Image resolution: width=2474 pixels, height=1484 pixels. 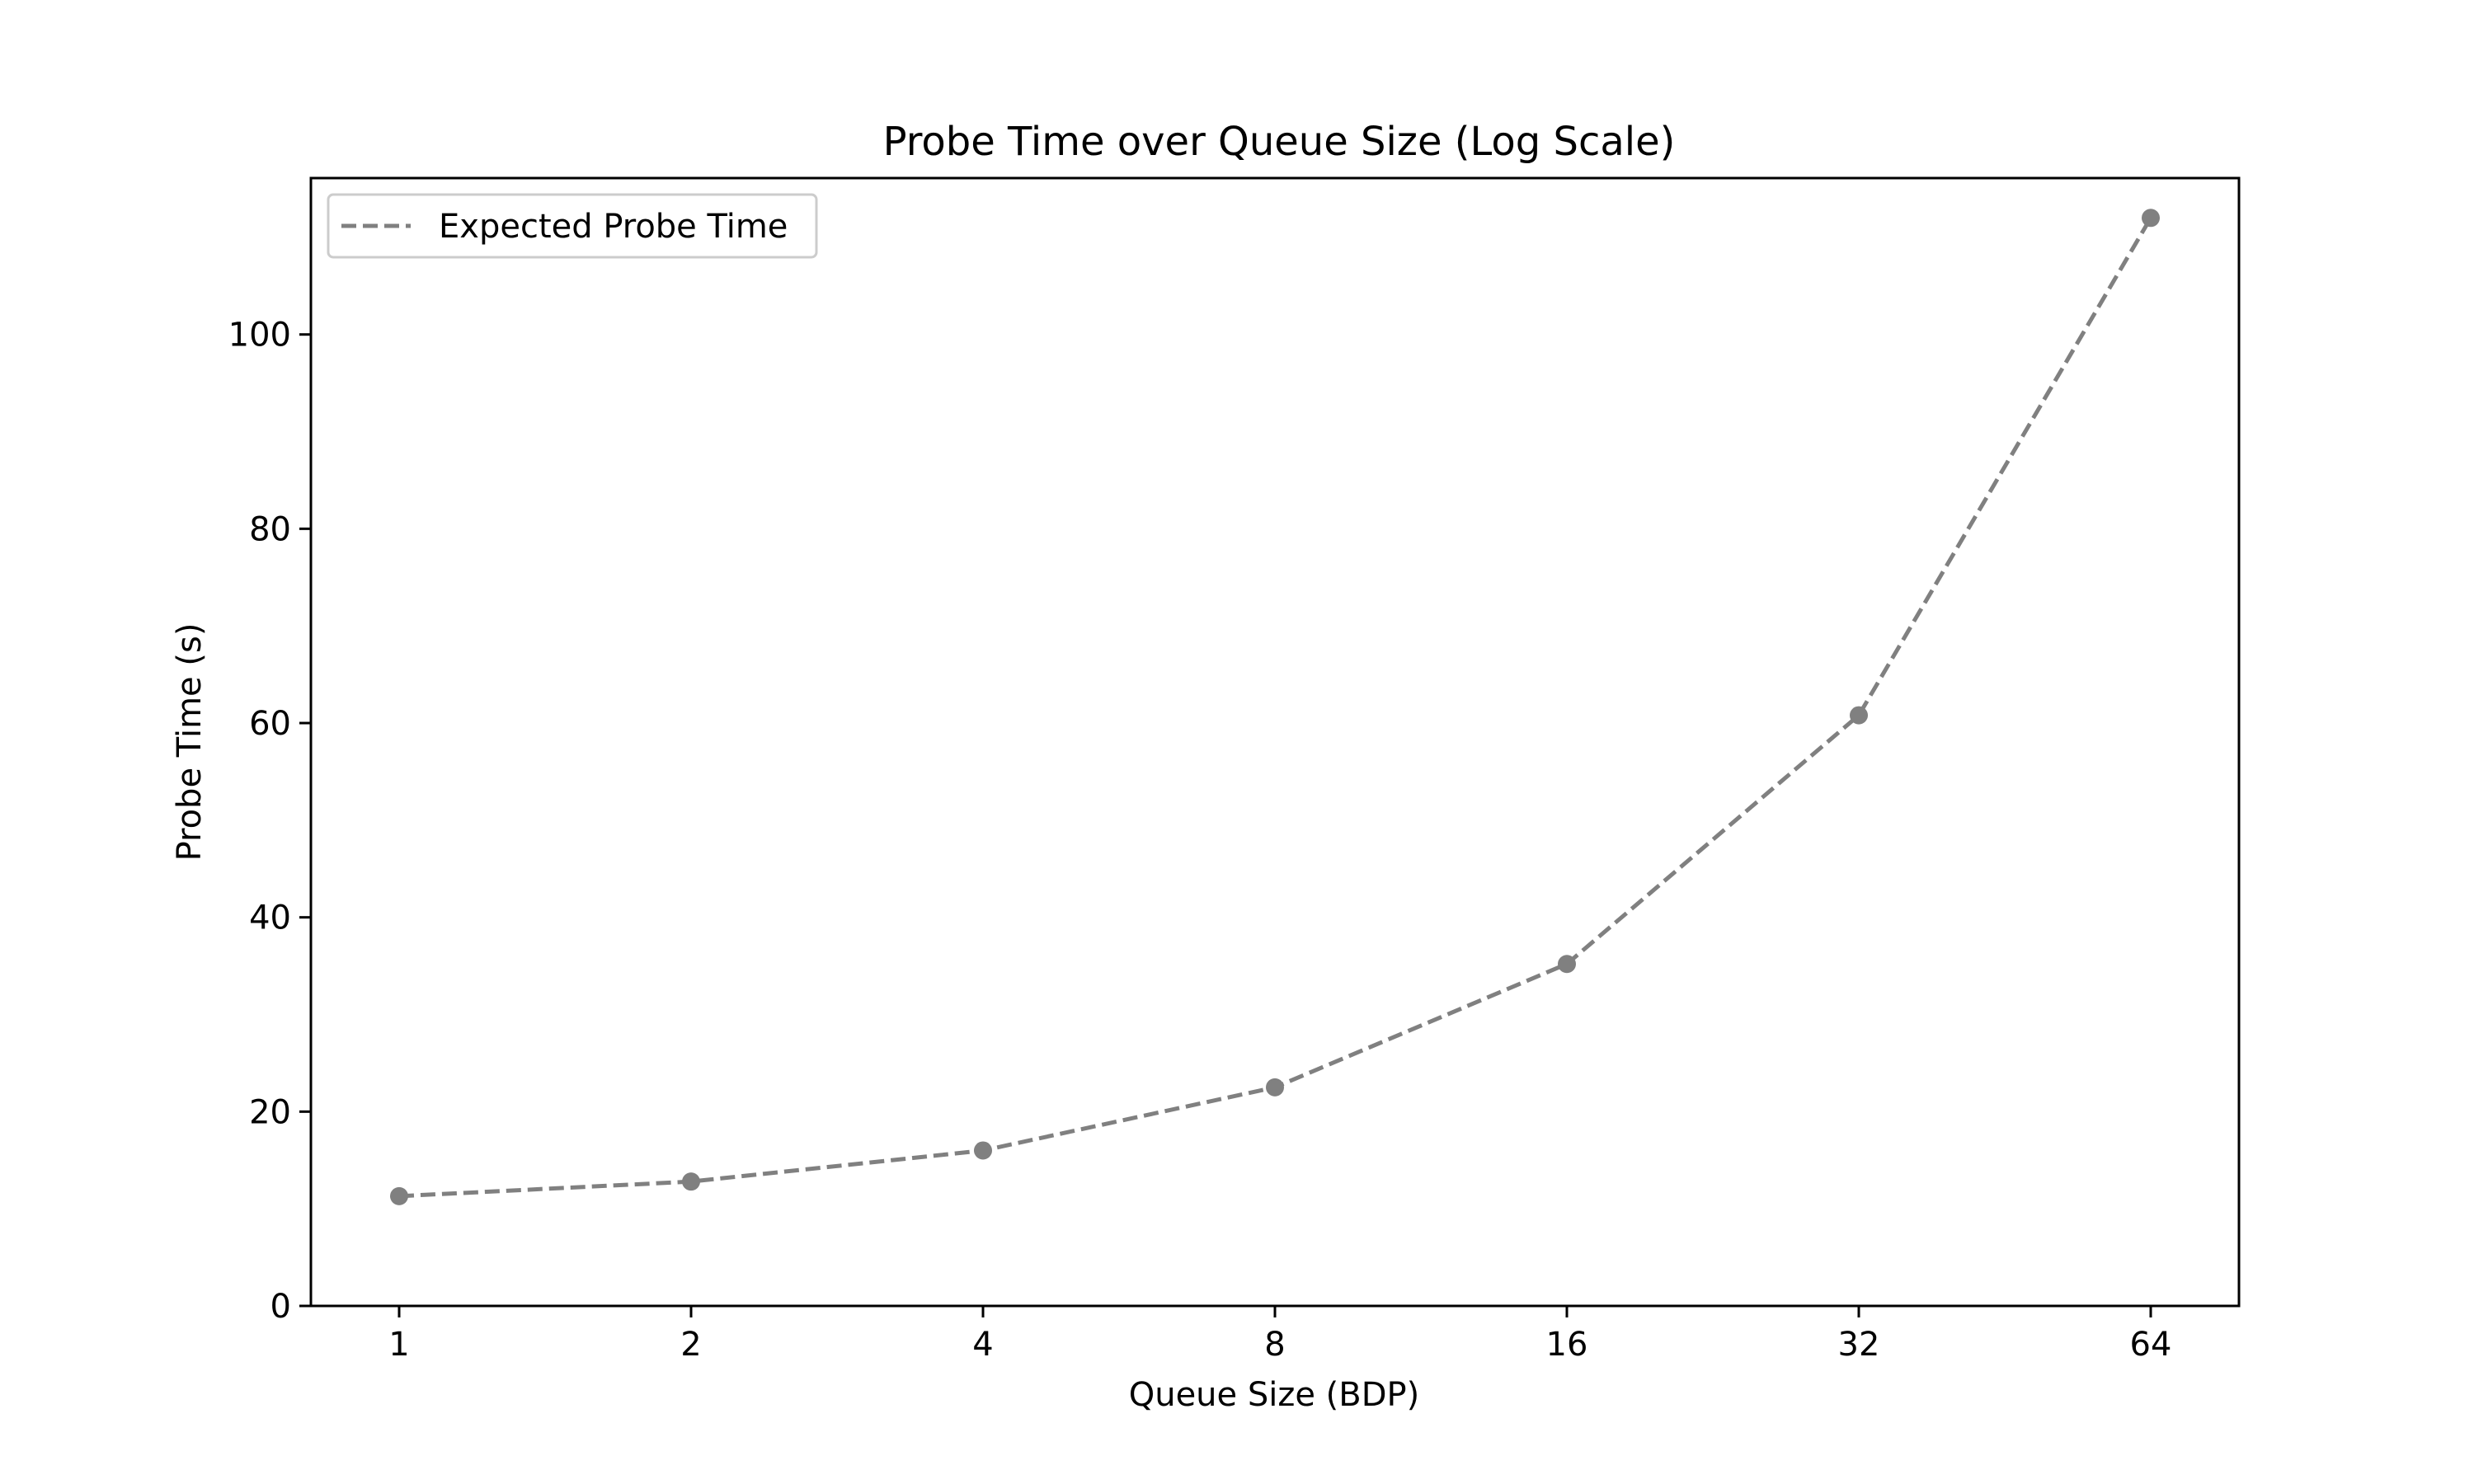 What do you see at coordinates (270, 1112) in the screenshot?
I see `y-tick-label: 20` at bounding box center [270, 1112].